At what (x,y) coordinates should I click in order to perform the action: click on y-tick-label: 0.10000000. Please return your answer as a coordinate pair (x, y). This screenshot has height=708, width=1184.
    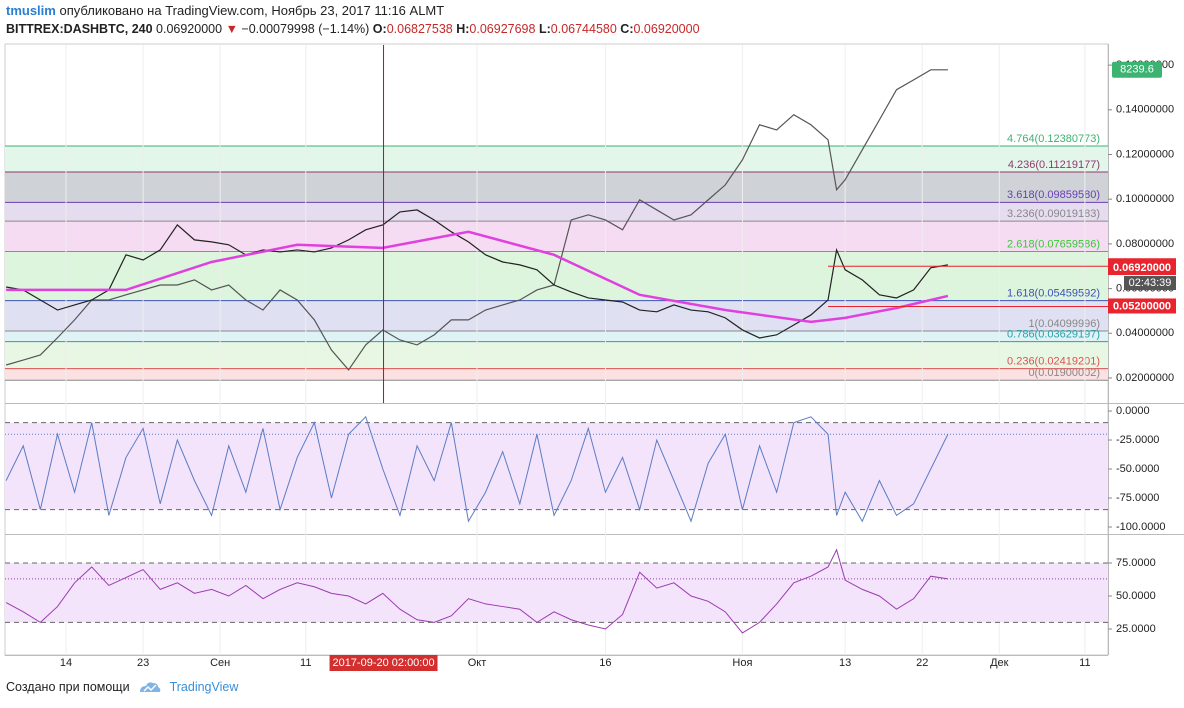
    Looking at the image, I should click on (1145, 199).